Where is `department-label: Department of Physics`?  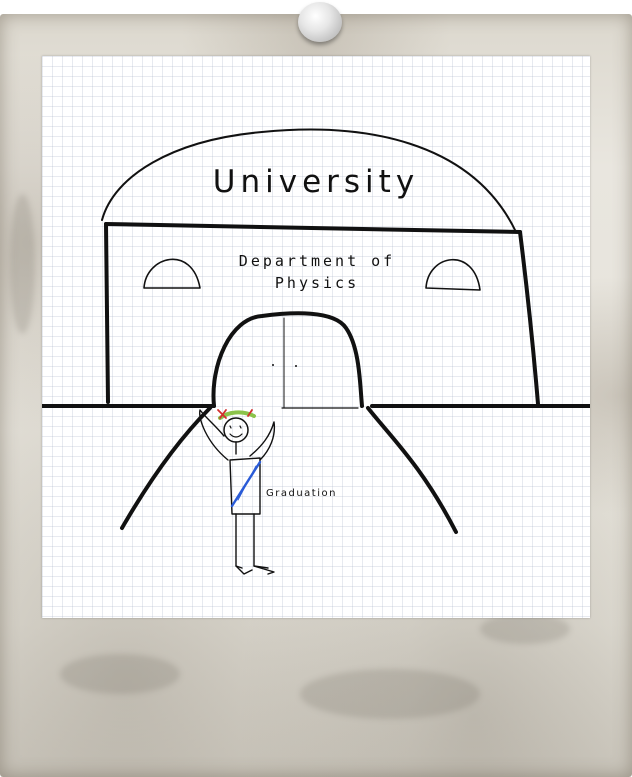 department-label: Department of Physics is located at coordinates (317, 272).